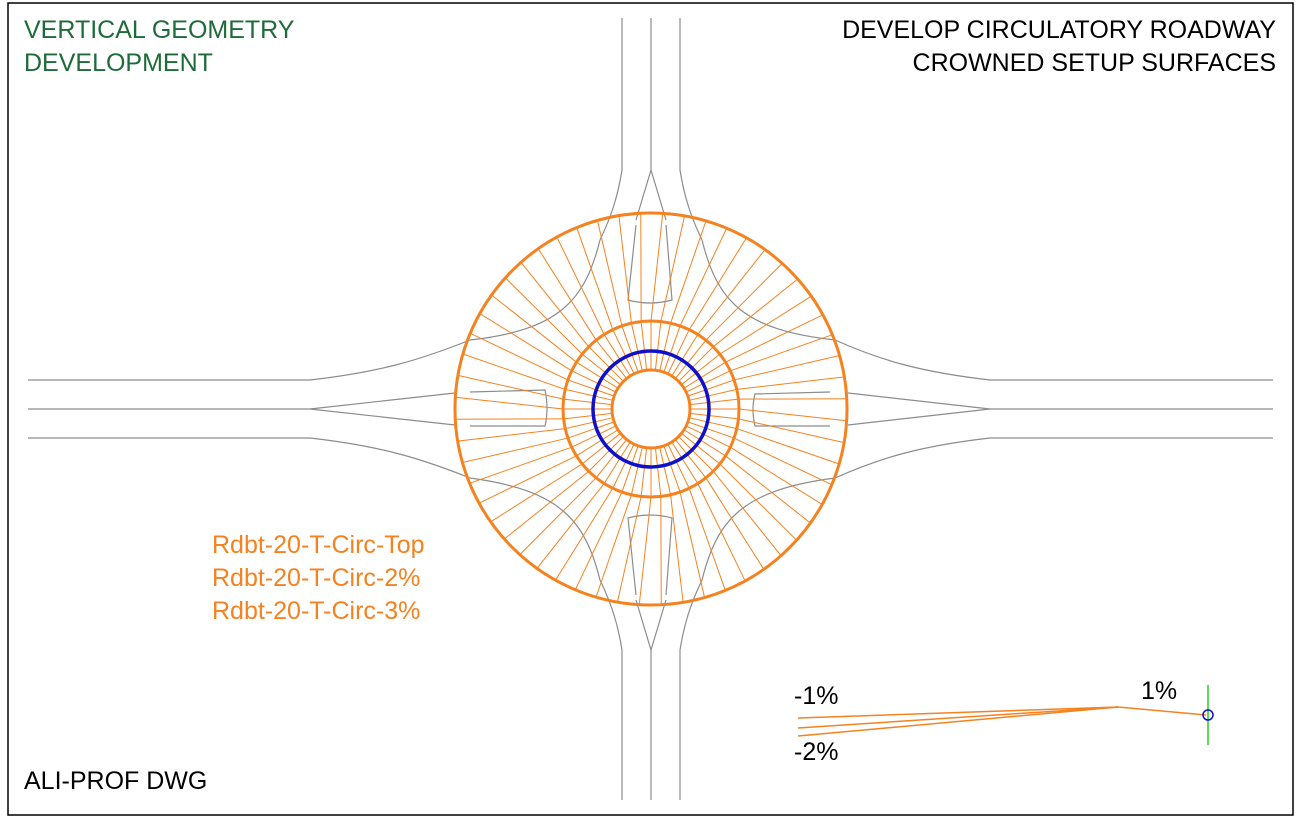 This screenshot has height=819, width=1301. I want to click on west-approach-centerline-b, so click(382, 417).